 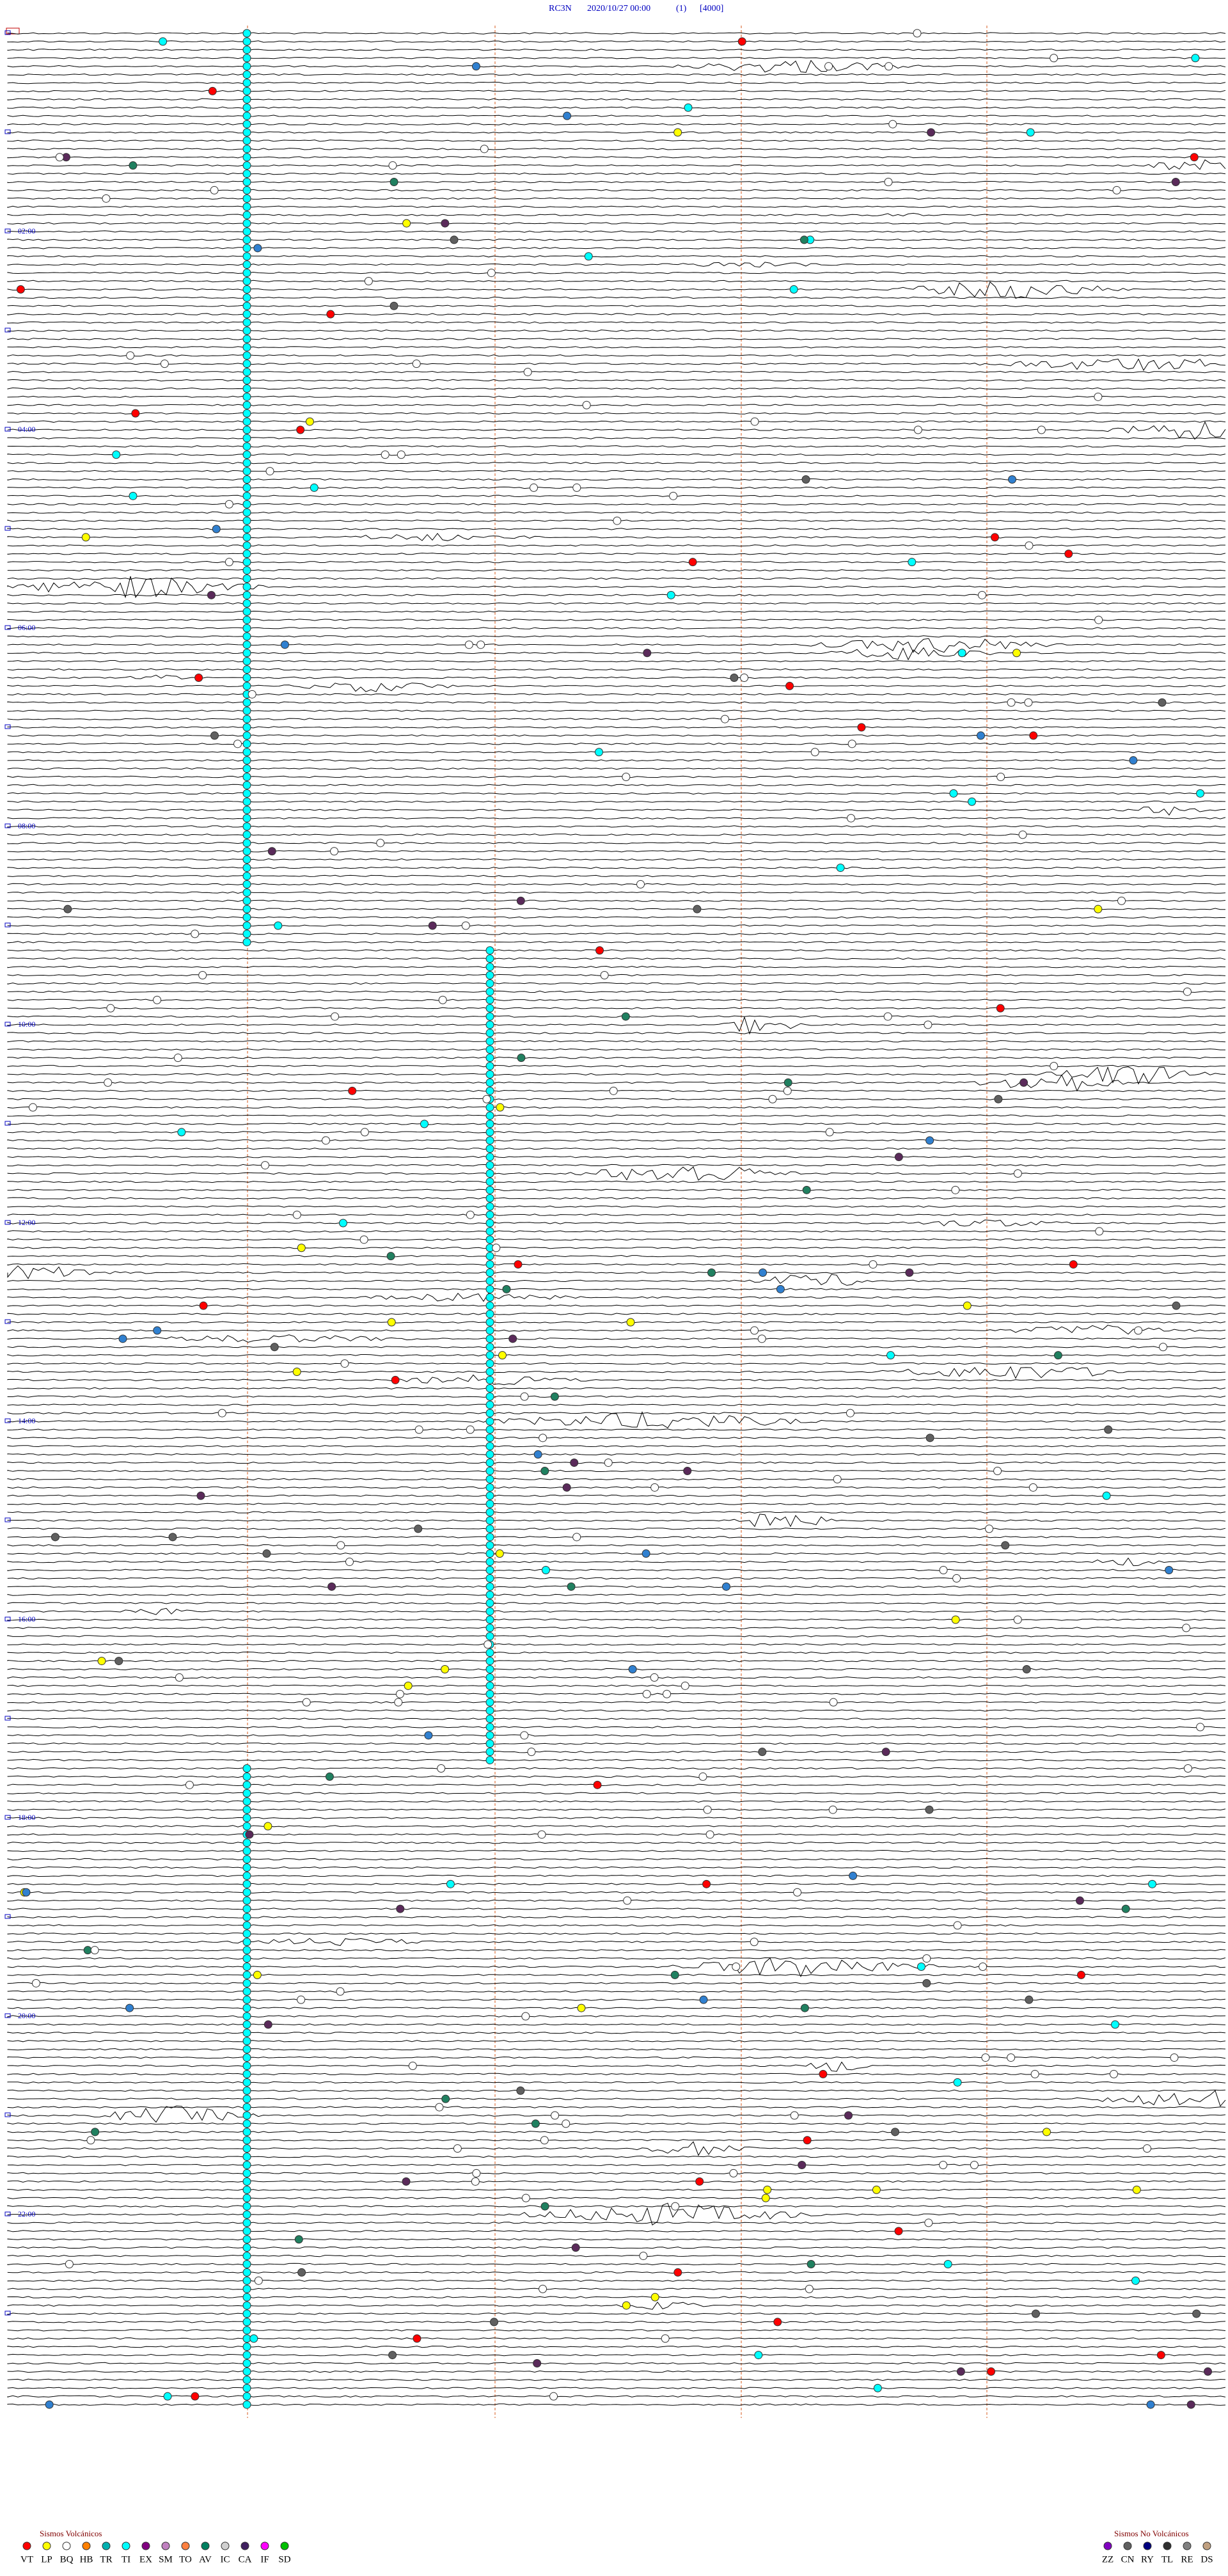 What do you see at coordinates (126, 2559) in the screenshot?
I see `legend-label: TI` at bounding box center [126, 2559].